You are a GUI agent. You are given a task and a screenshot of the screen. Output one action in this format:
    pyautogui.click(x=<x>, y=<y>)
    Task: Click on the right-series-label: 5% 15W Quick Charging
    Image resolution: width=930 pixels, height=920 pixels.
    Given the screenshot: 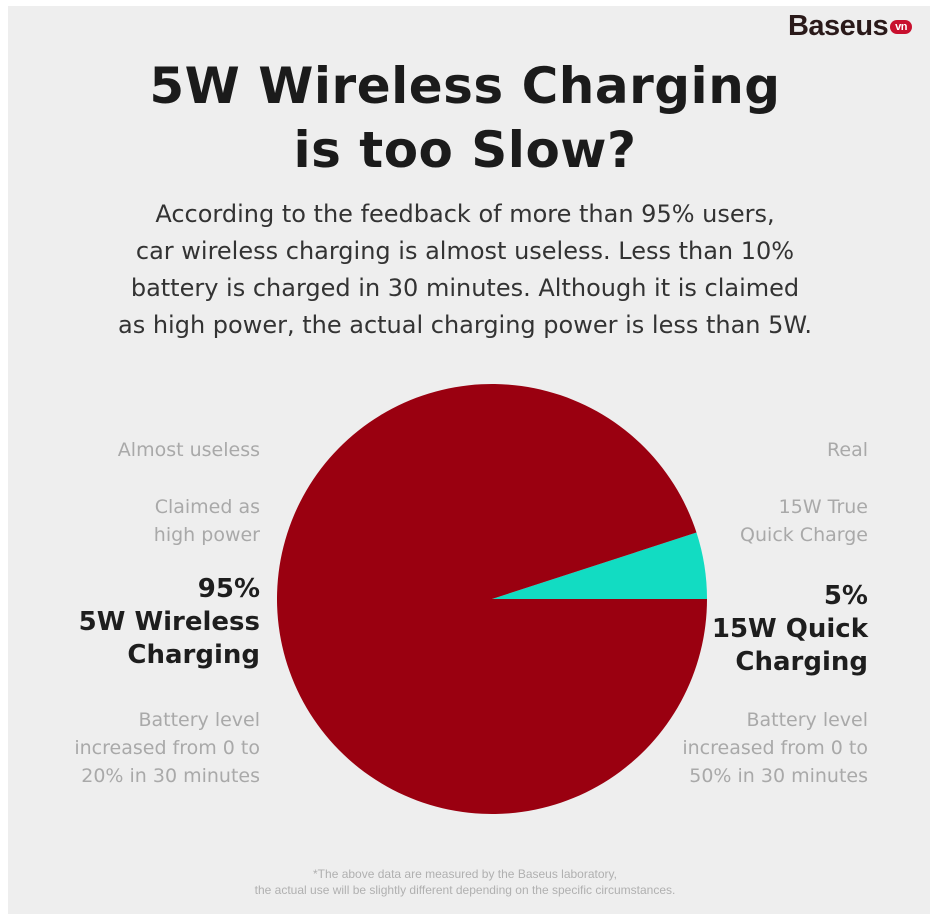 What is the action you would take?
    pyautogui.click(x=738, y=629)
    